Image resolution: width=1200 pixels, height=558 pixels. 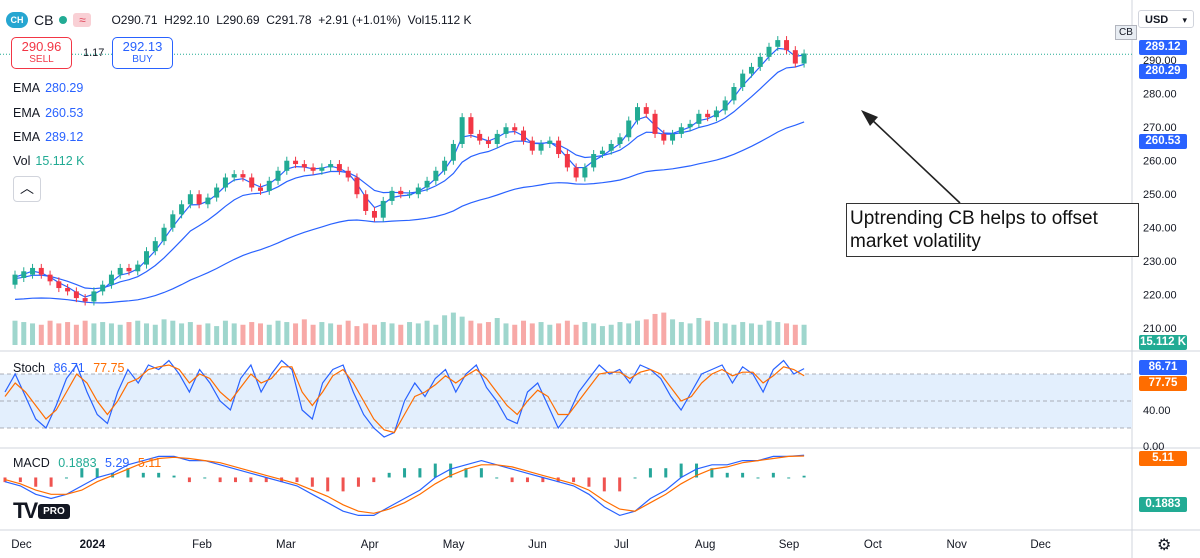 I want to click on gear-icon: ⚙, so click(x=1164, y=545).